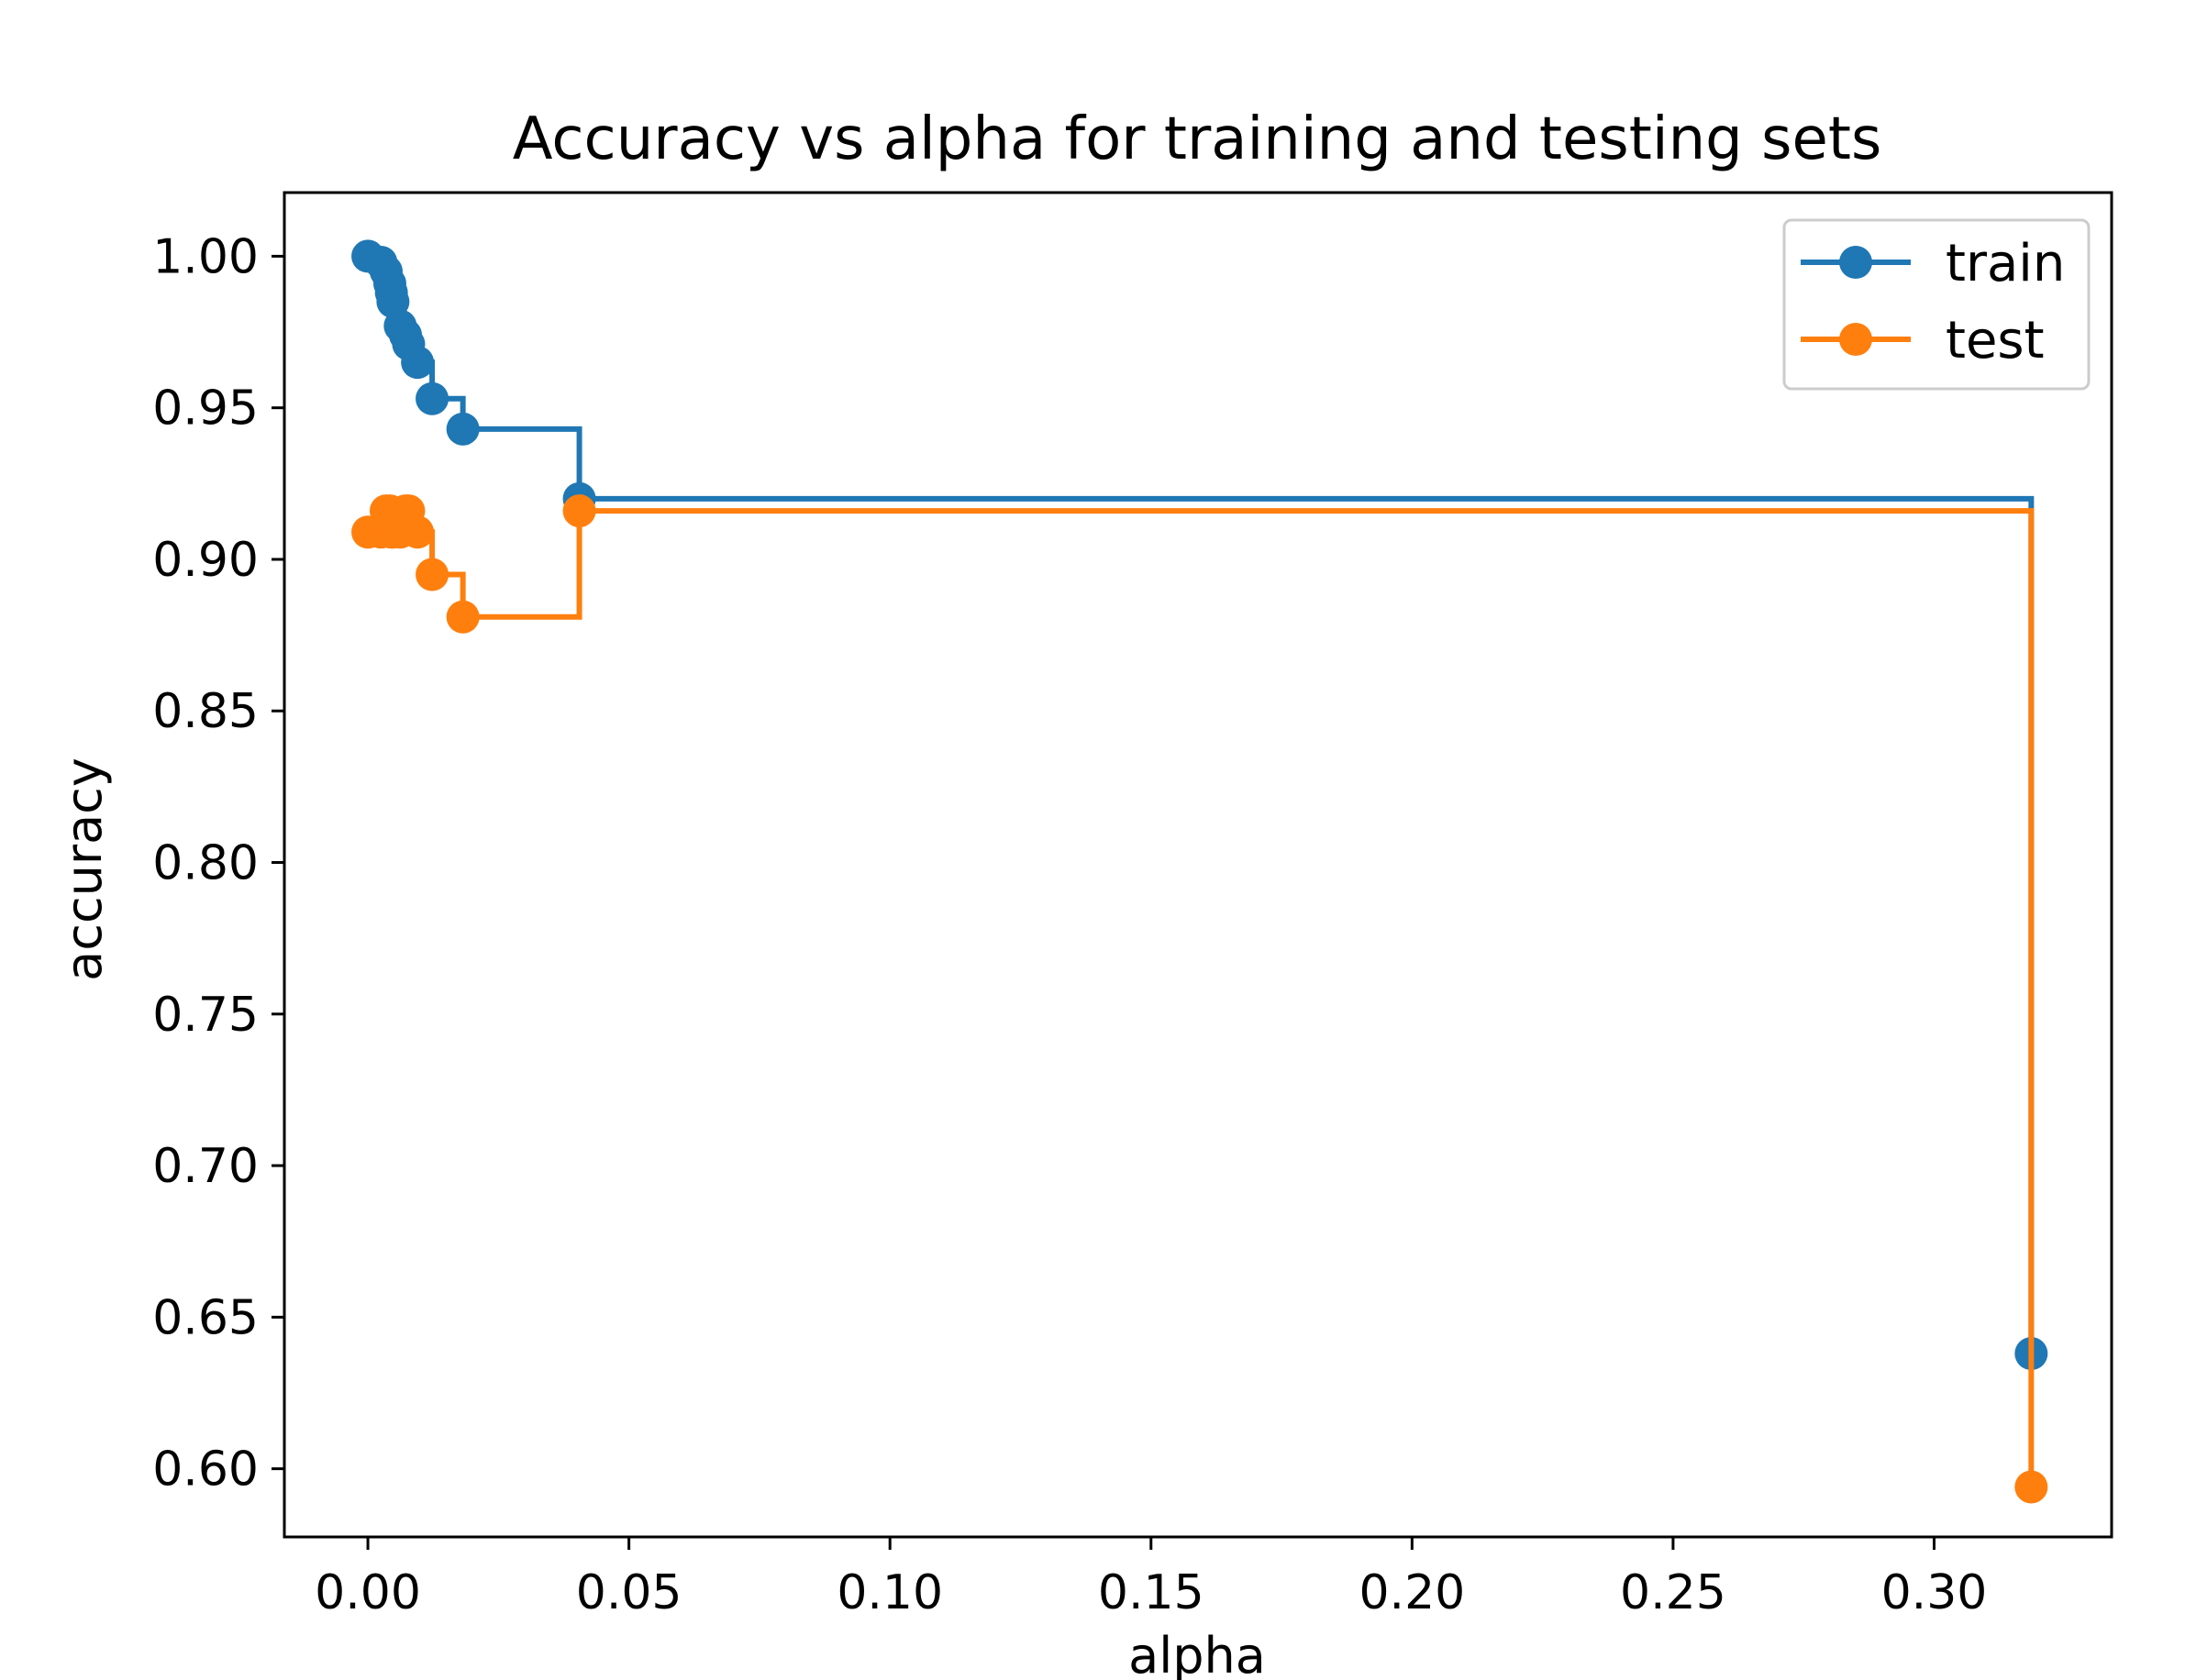 This screenshot has width=2185, height=1680. Describe the element at coordinates (890, 1592) in the screenshot. I see `x-tick-label: 0.10` at that location.